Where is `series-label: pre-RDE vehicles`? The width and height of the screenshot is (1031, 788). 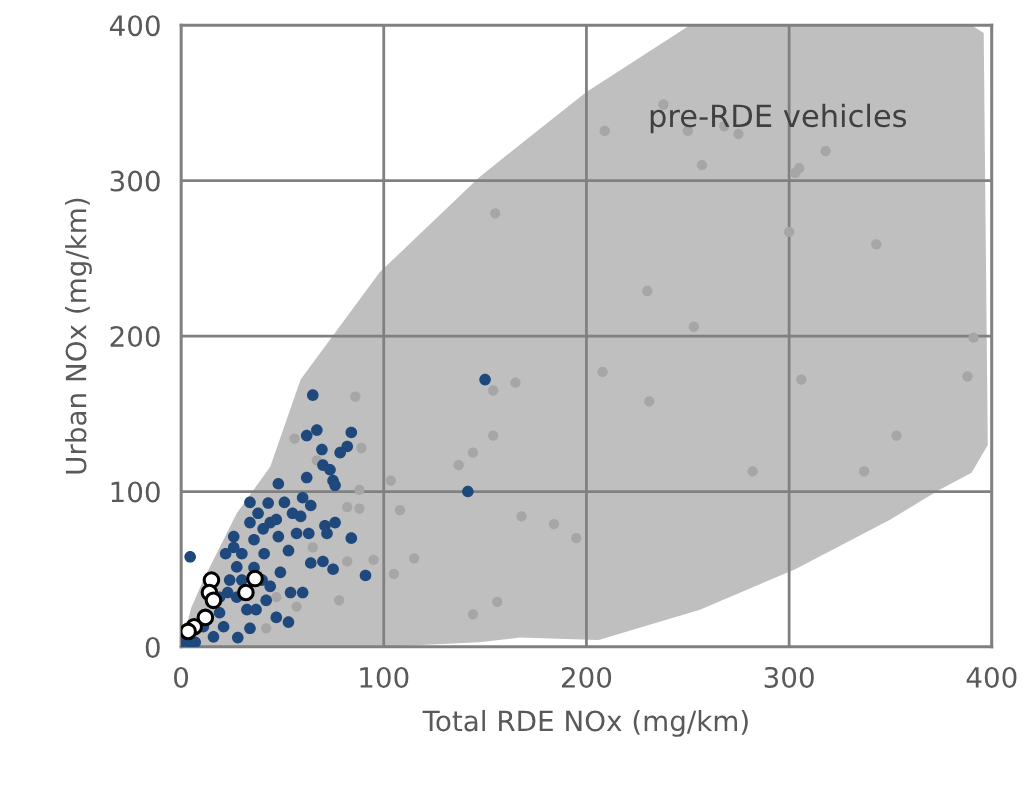
series-label: pre-RDE vehicles is located at coordinates (778, 118).